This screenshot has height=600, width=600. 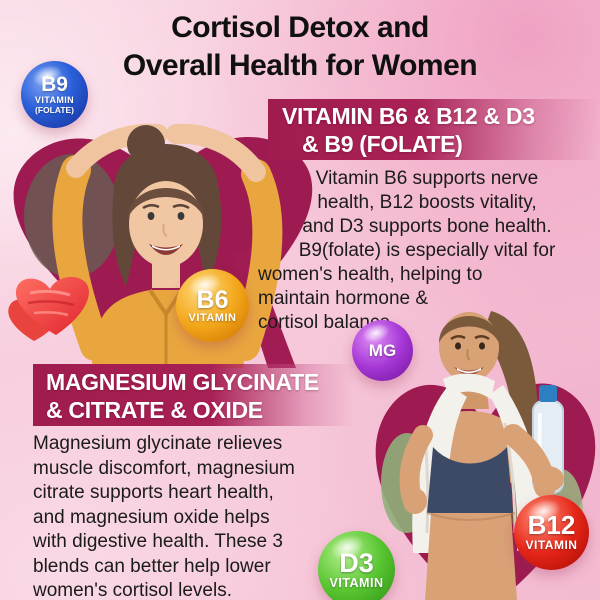 What do you see at coordinates (427, 202) in the screenshot?
I see `vitamins-body-line: health, B12 boosts vitality,` at bounding box center [427, 202].